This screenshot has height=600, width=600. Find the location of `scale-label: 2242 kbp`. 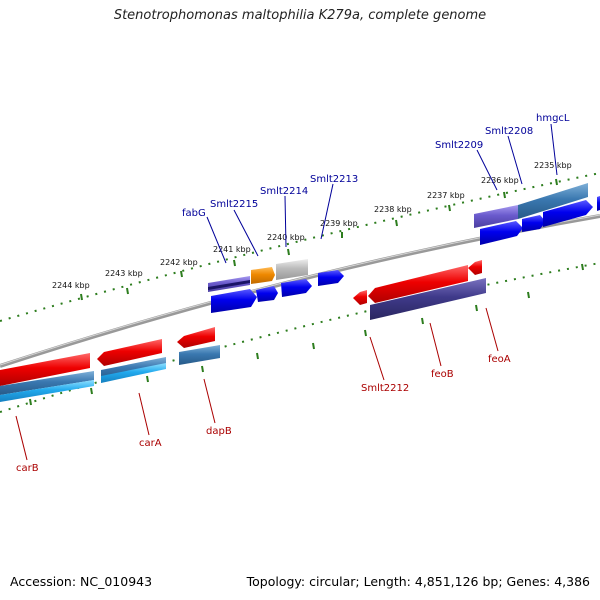

scale-label: 2242 kbp is located at coordinates (179, 262).